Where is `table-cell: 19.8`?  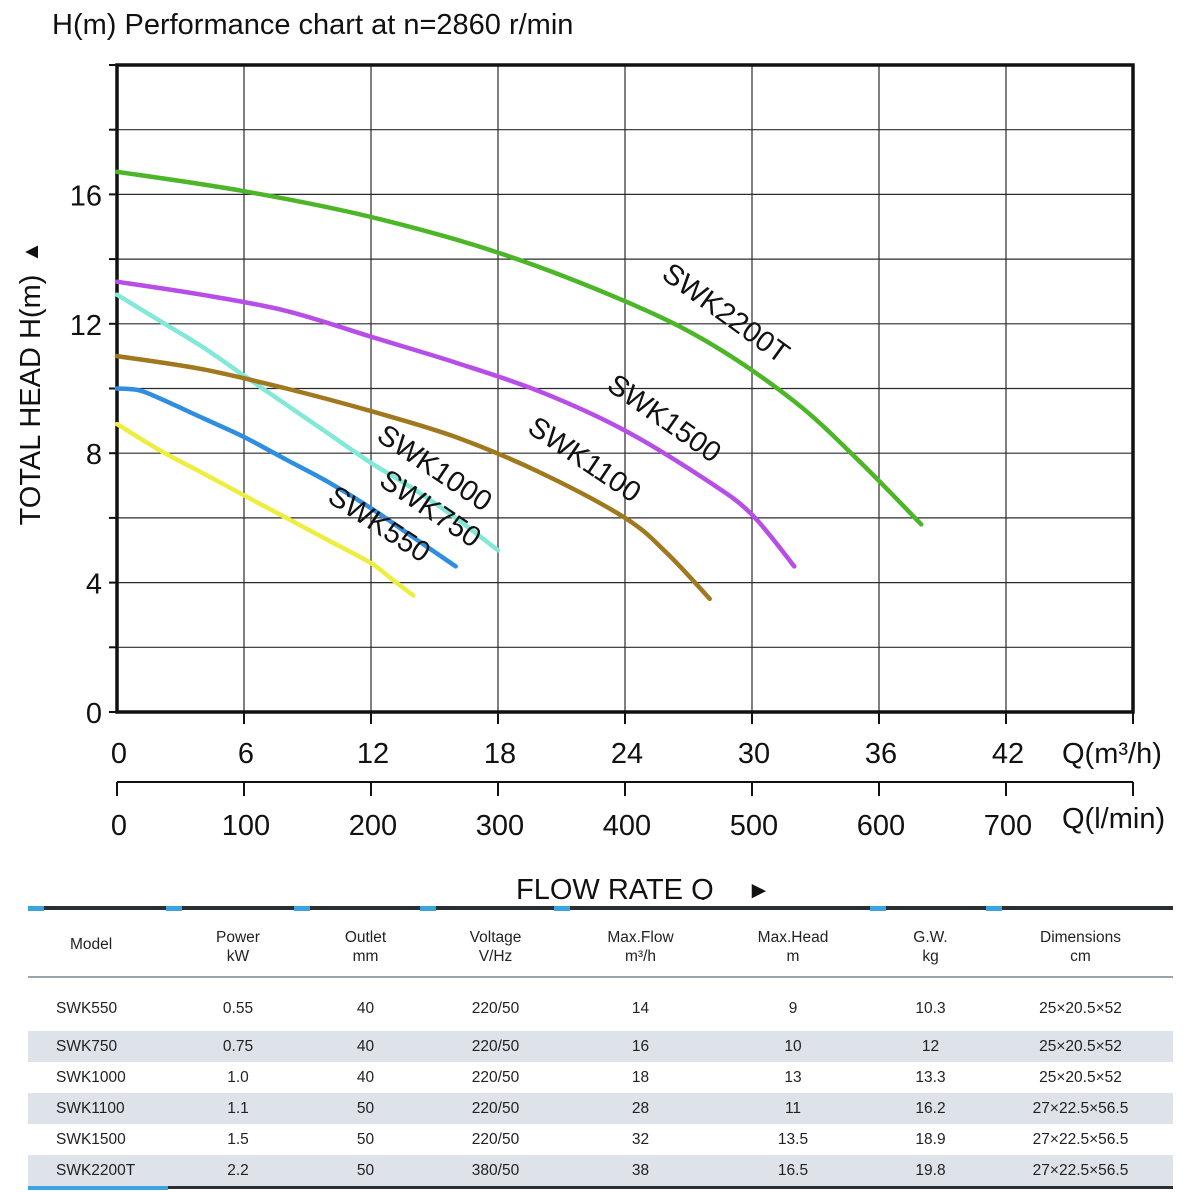
table-cell: 19.8 is located at coordinates (930, 1170).